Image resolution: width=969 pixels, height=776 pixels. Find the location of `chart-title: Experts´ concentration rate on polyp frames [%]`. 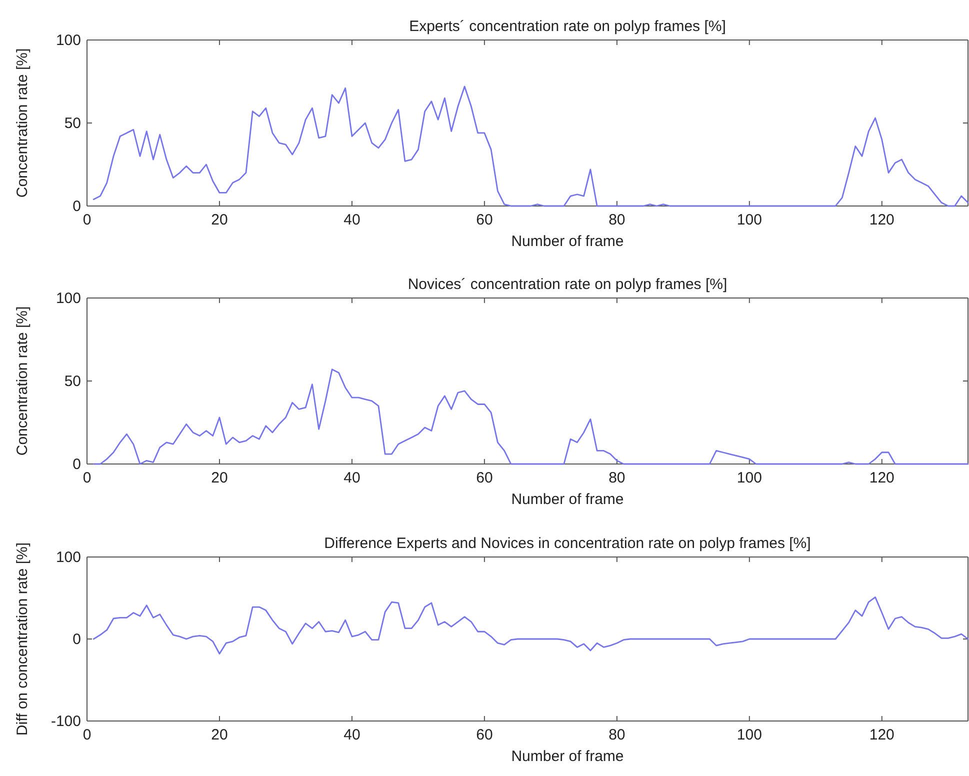

chart-title: Experts´ concentration rate on polyp frames [%] is located at coordinates (567, 26).